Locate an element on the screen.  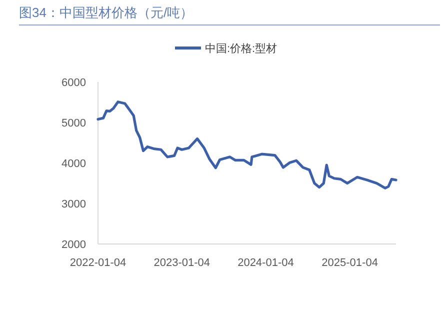
chart-title: 图34：中国型材价格（元/吨） is located at coordinates (106, 12).